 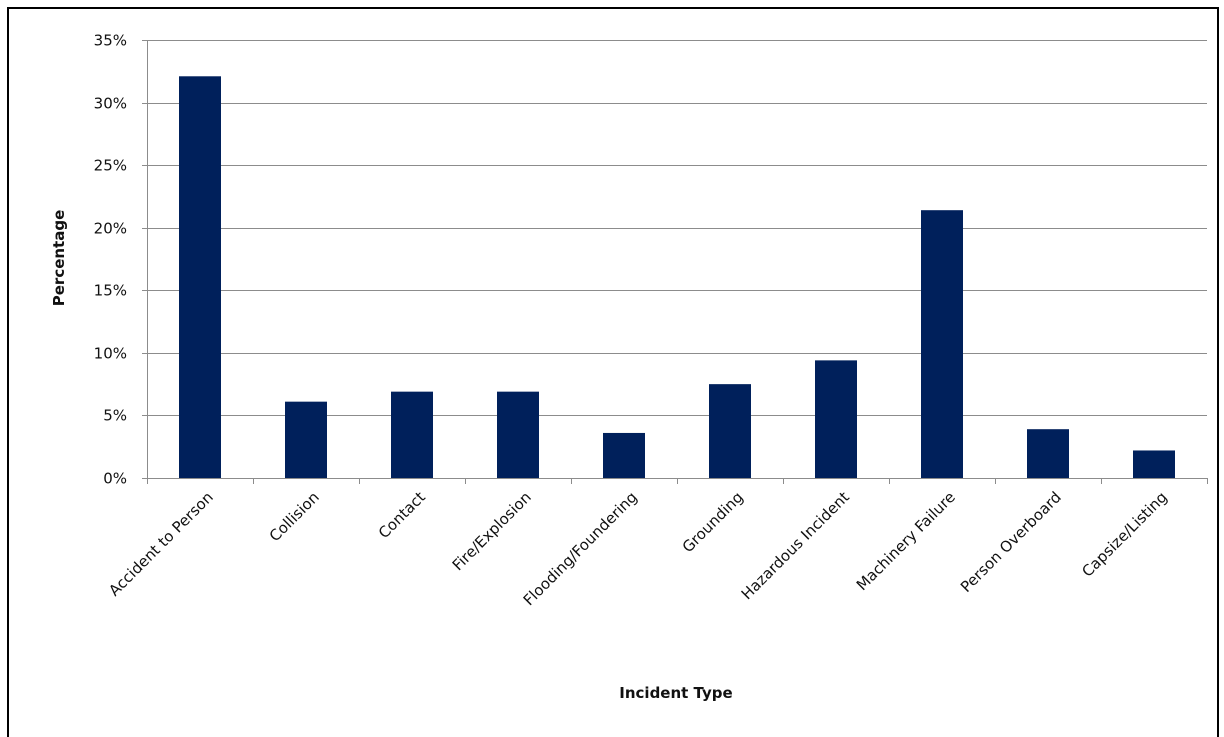 What do you see at coordinates (580, 548) in the screenshot?
I see `x-tick-label: Flooding/Foundering` at bounding box center [580, 548].